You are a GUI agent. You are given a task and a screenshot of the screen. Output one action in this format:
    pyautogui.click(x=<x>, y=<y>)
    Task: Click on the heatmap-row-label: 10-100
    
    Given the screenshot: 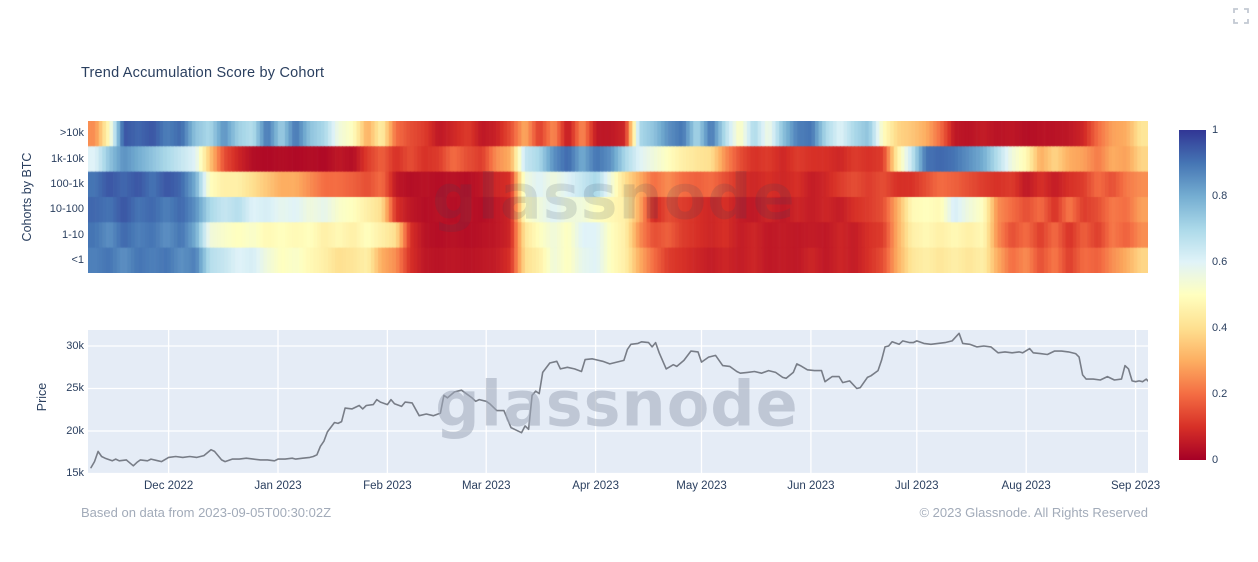 What is the action you would take?
    pyautogui.click(x=66, y=209)
    